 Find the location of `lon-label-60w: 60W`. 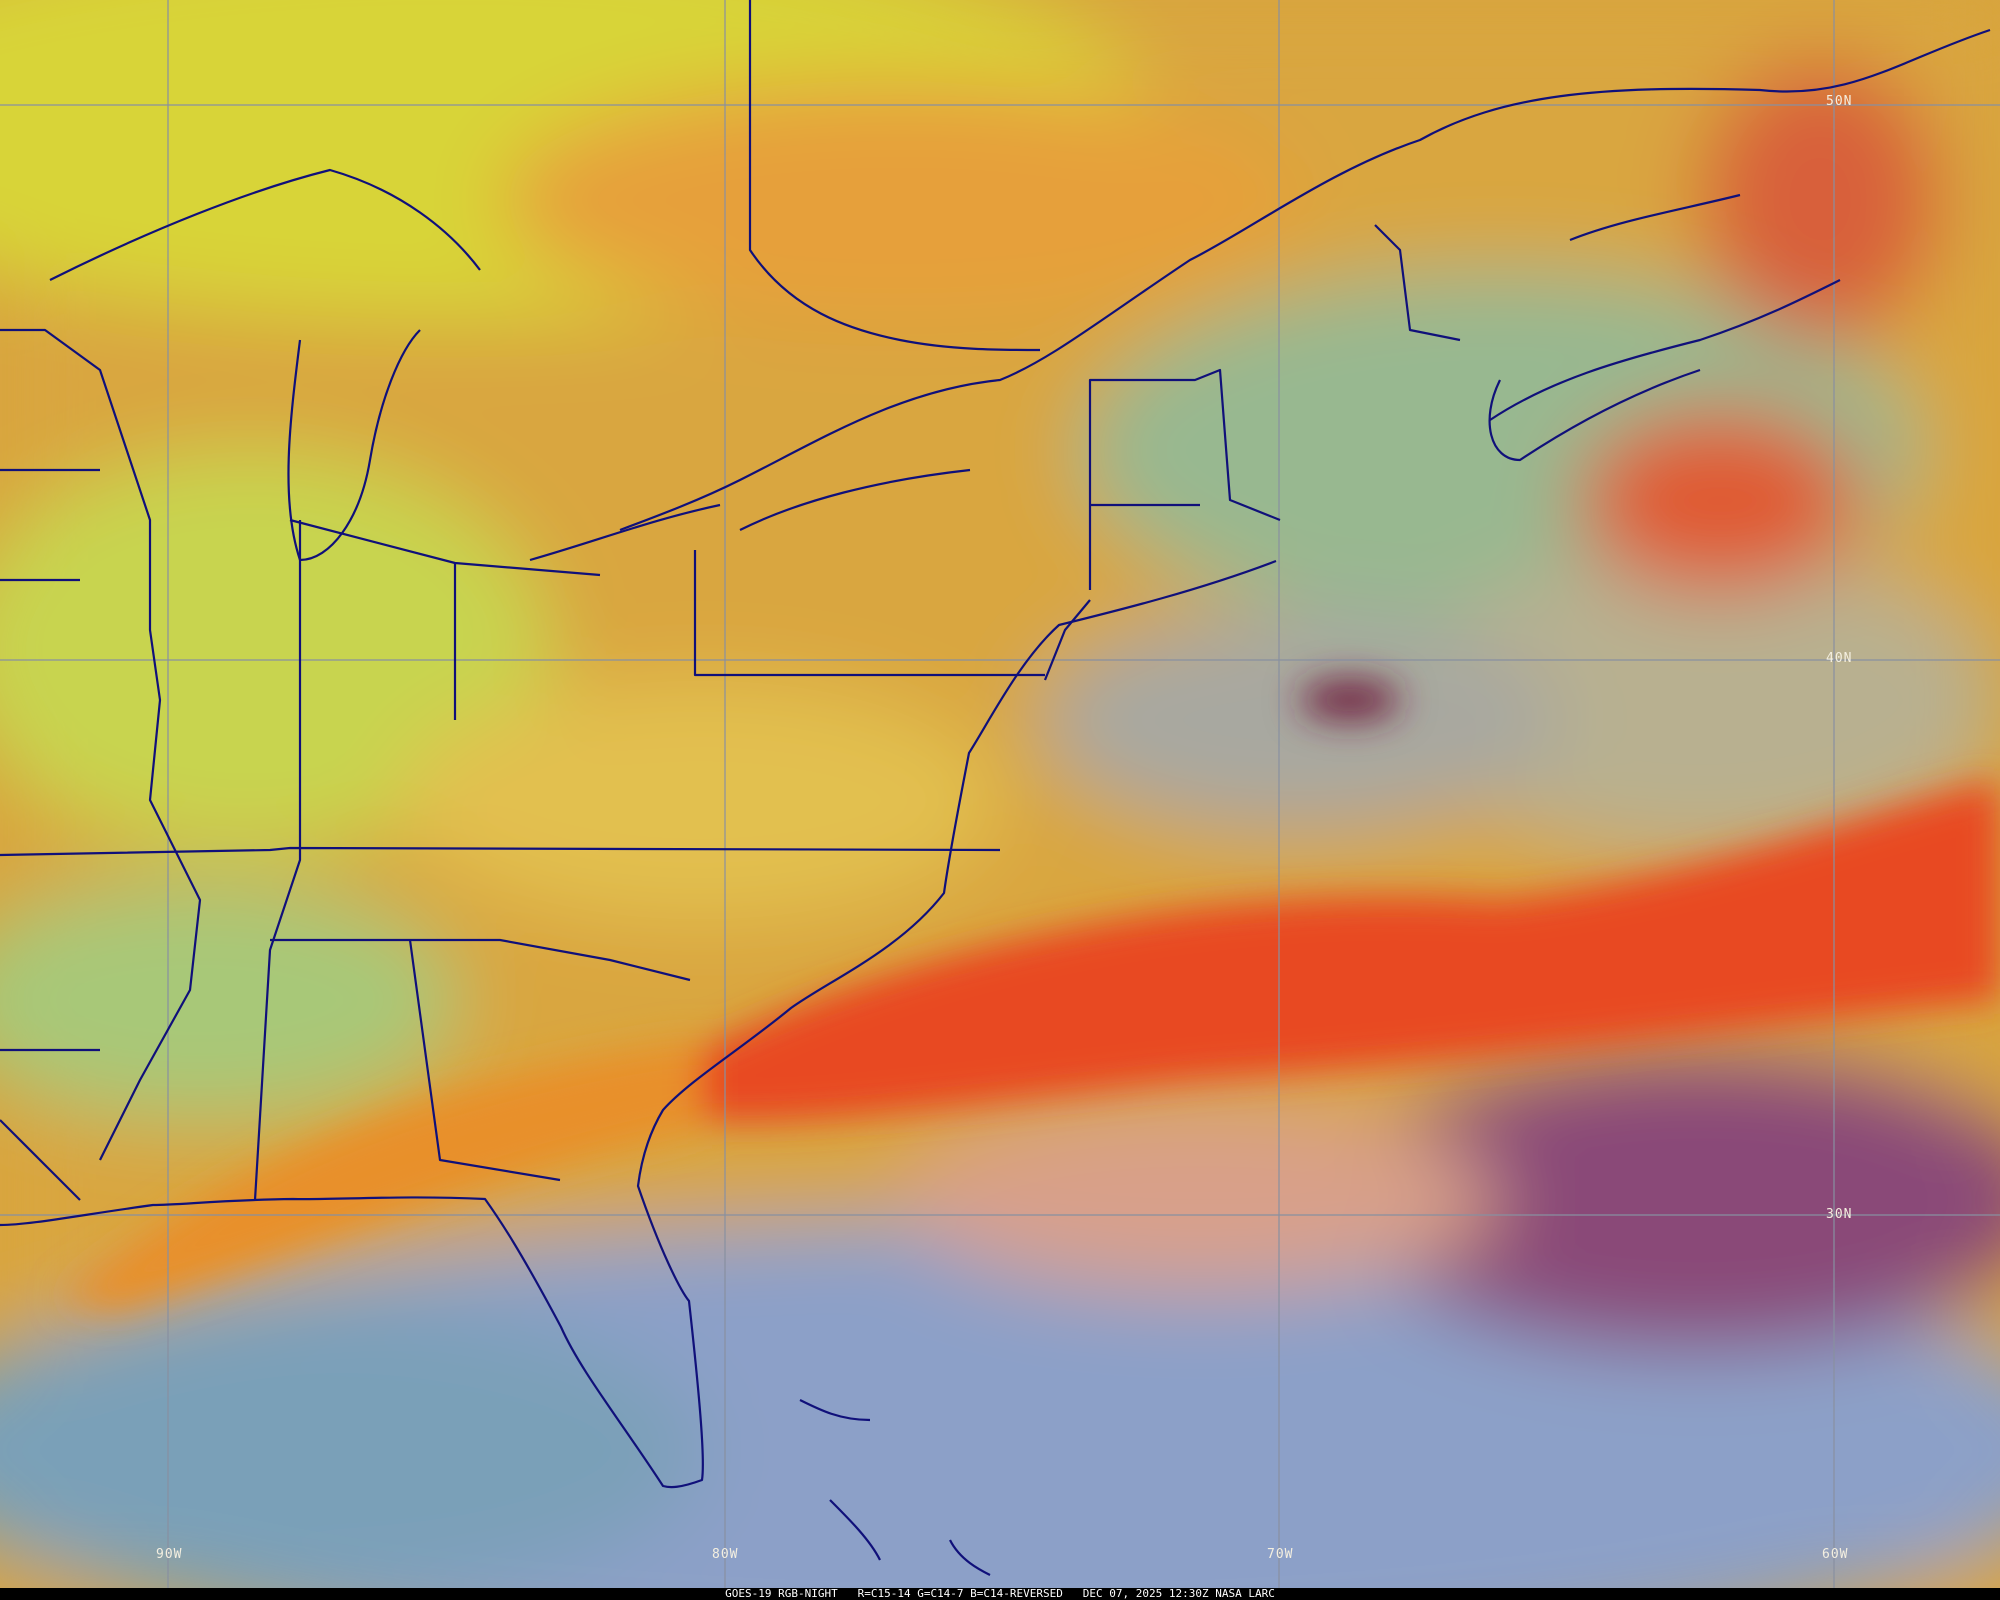

lon-label-60w: 60W is located at coordinates (1835, 1554).